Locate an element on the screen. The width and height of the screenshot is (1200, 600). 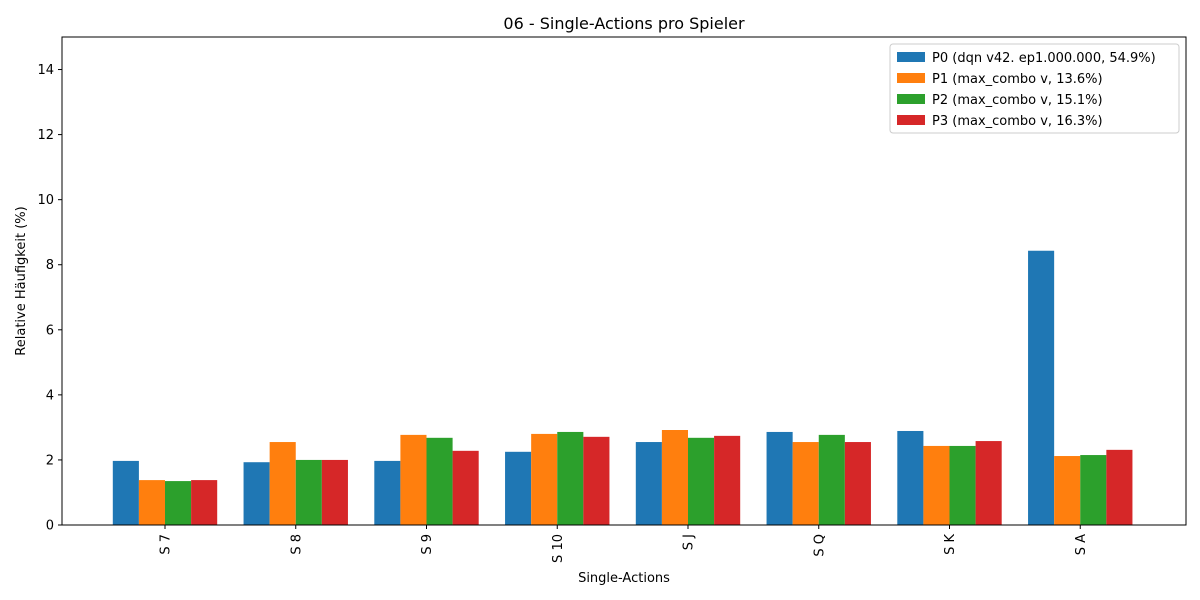
bar-p3-s10 is located at coordinates (596, 480).